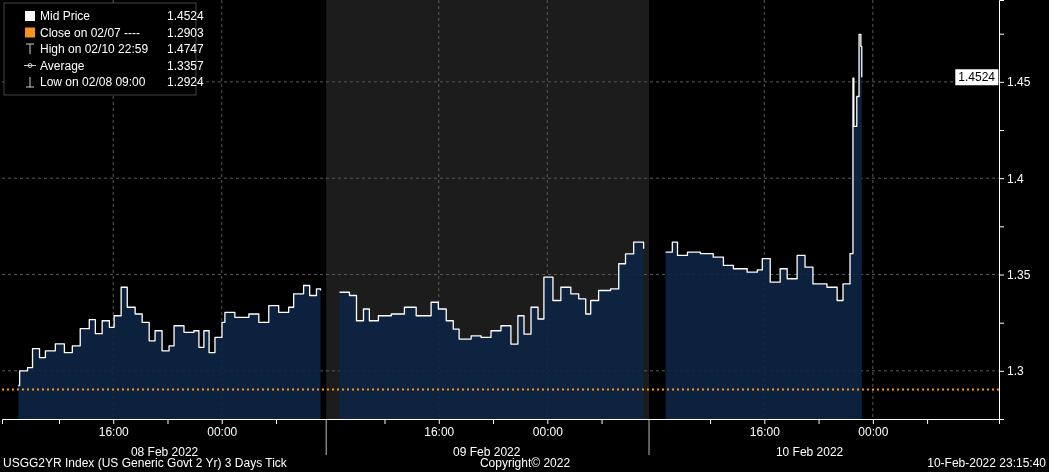  I want to click on annotation: 1.3357, so click(186, 65).